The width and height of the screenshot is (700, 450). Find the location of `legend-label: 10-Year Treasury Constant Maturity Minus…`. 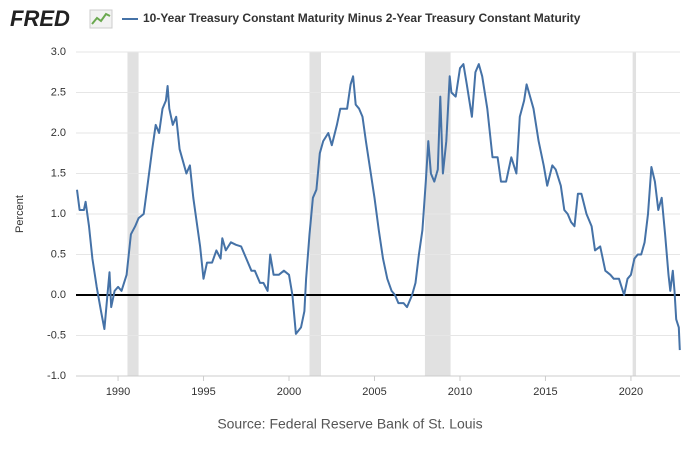

legend-label: 10-Year Treasury Constant Maturity Minus… is located at coordinates (362, 18).